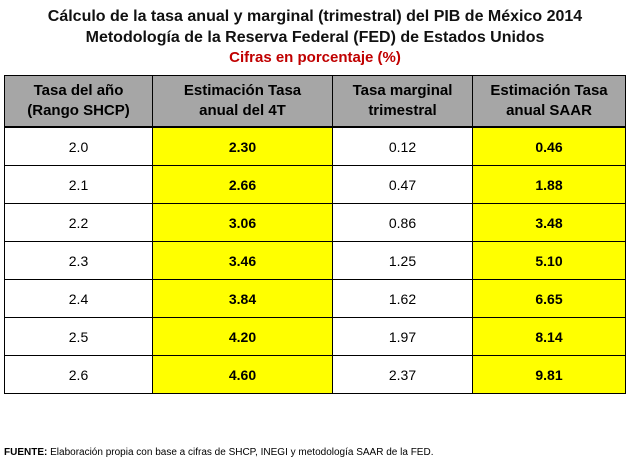 Image resolution: width=630 pixels, height=468 pixels. I want to click on cell-tasa-anio: 2.3, so click(78, 260).